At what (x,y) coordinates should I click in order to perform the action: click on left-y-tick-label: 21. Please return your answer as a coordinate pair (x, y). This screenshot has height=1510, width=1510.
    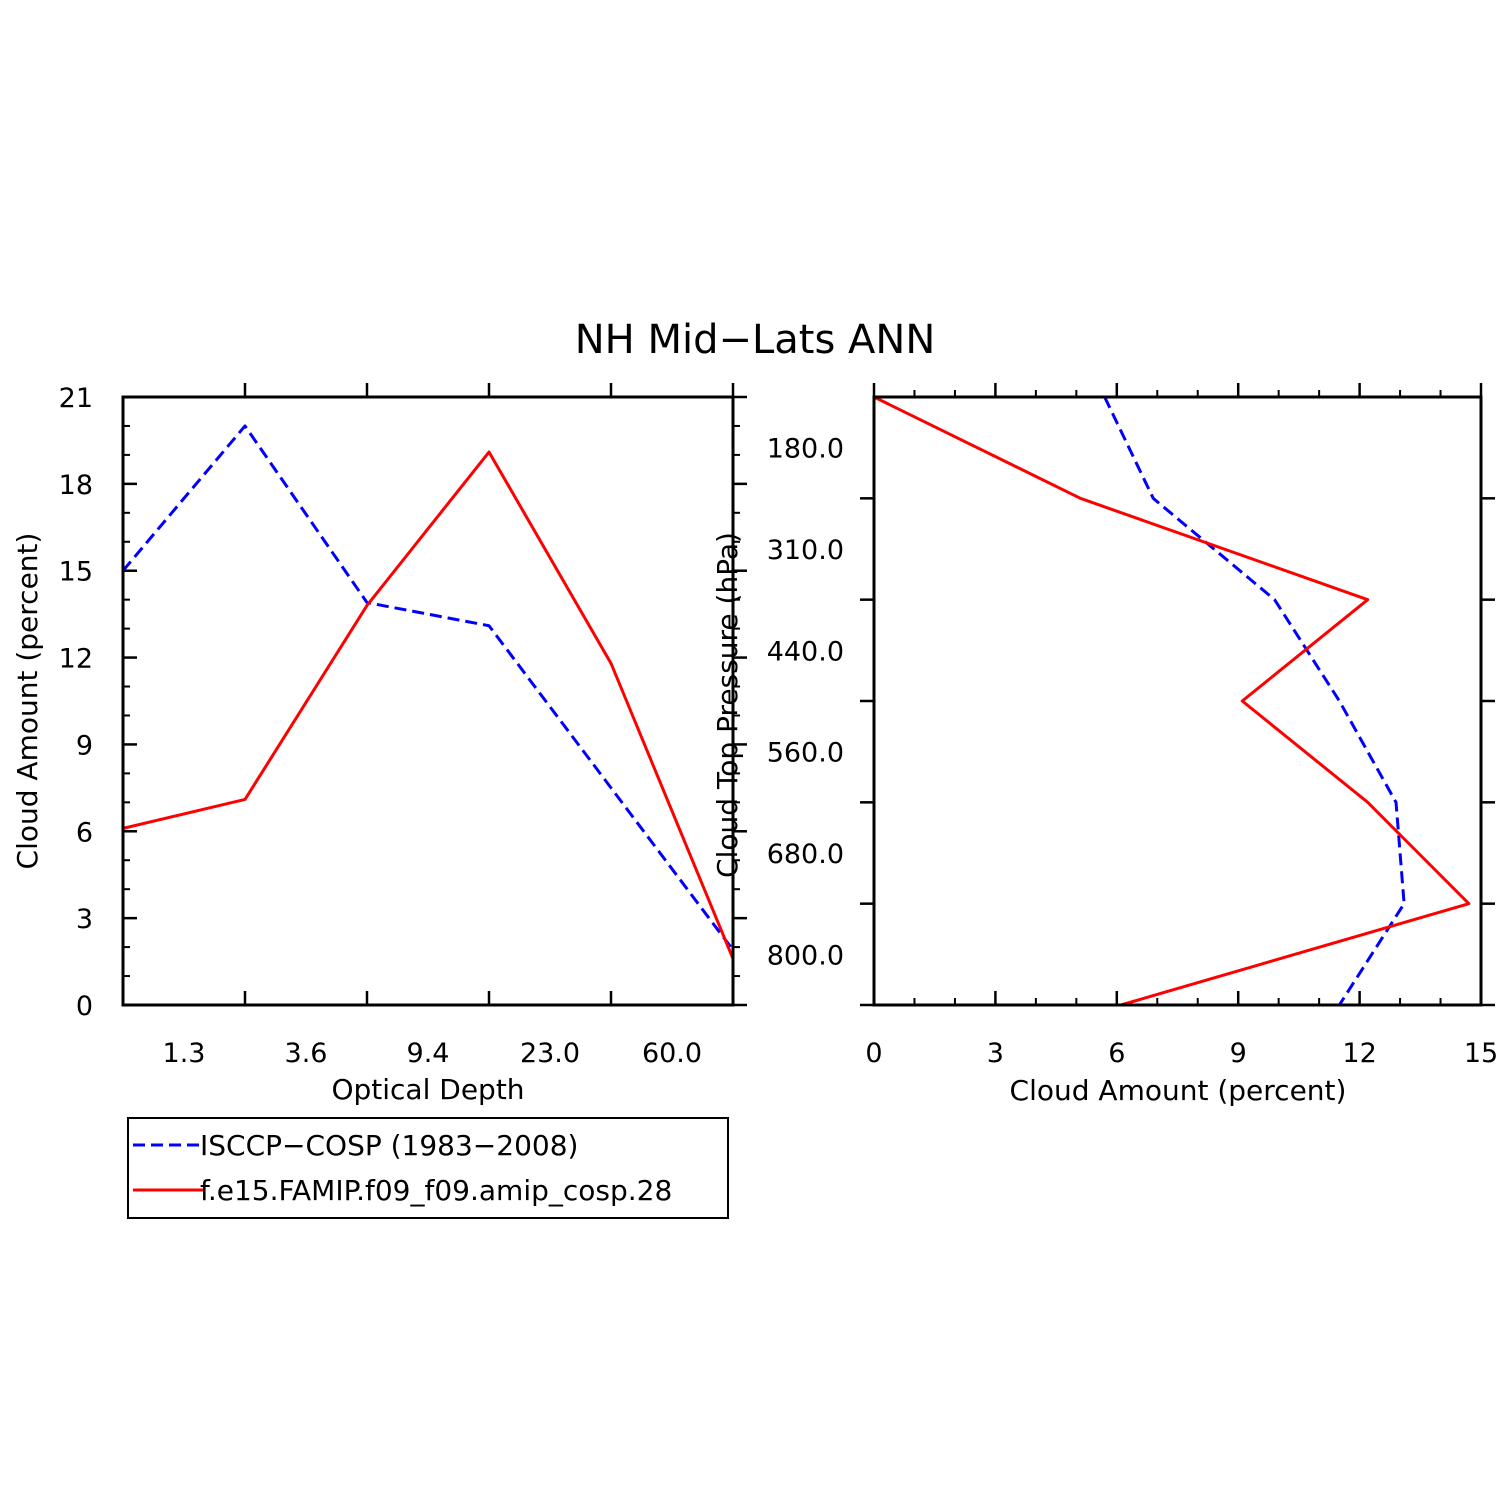
    Looking at the image, I should click on (76, 398).